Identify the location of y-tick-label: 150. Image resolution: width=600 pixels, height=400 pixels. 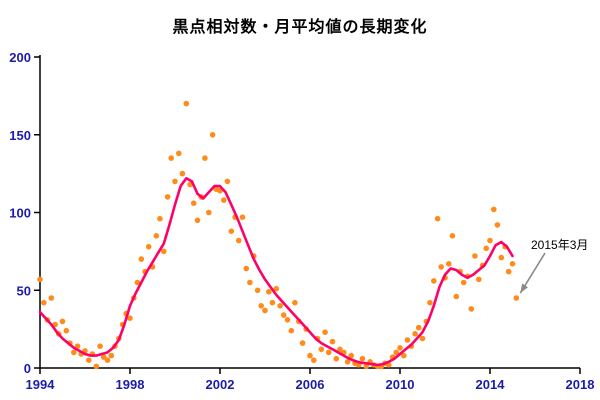
(20, 135).